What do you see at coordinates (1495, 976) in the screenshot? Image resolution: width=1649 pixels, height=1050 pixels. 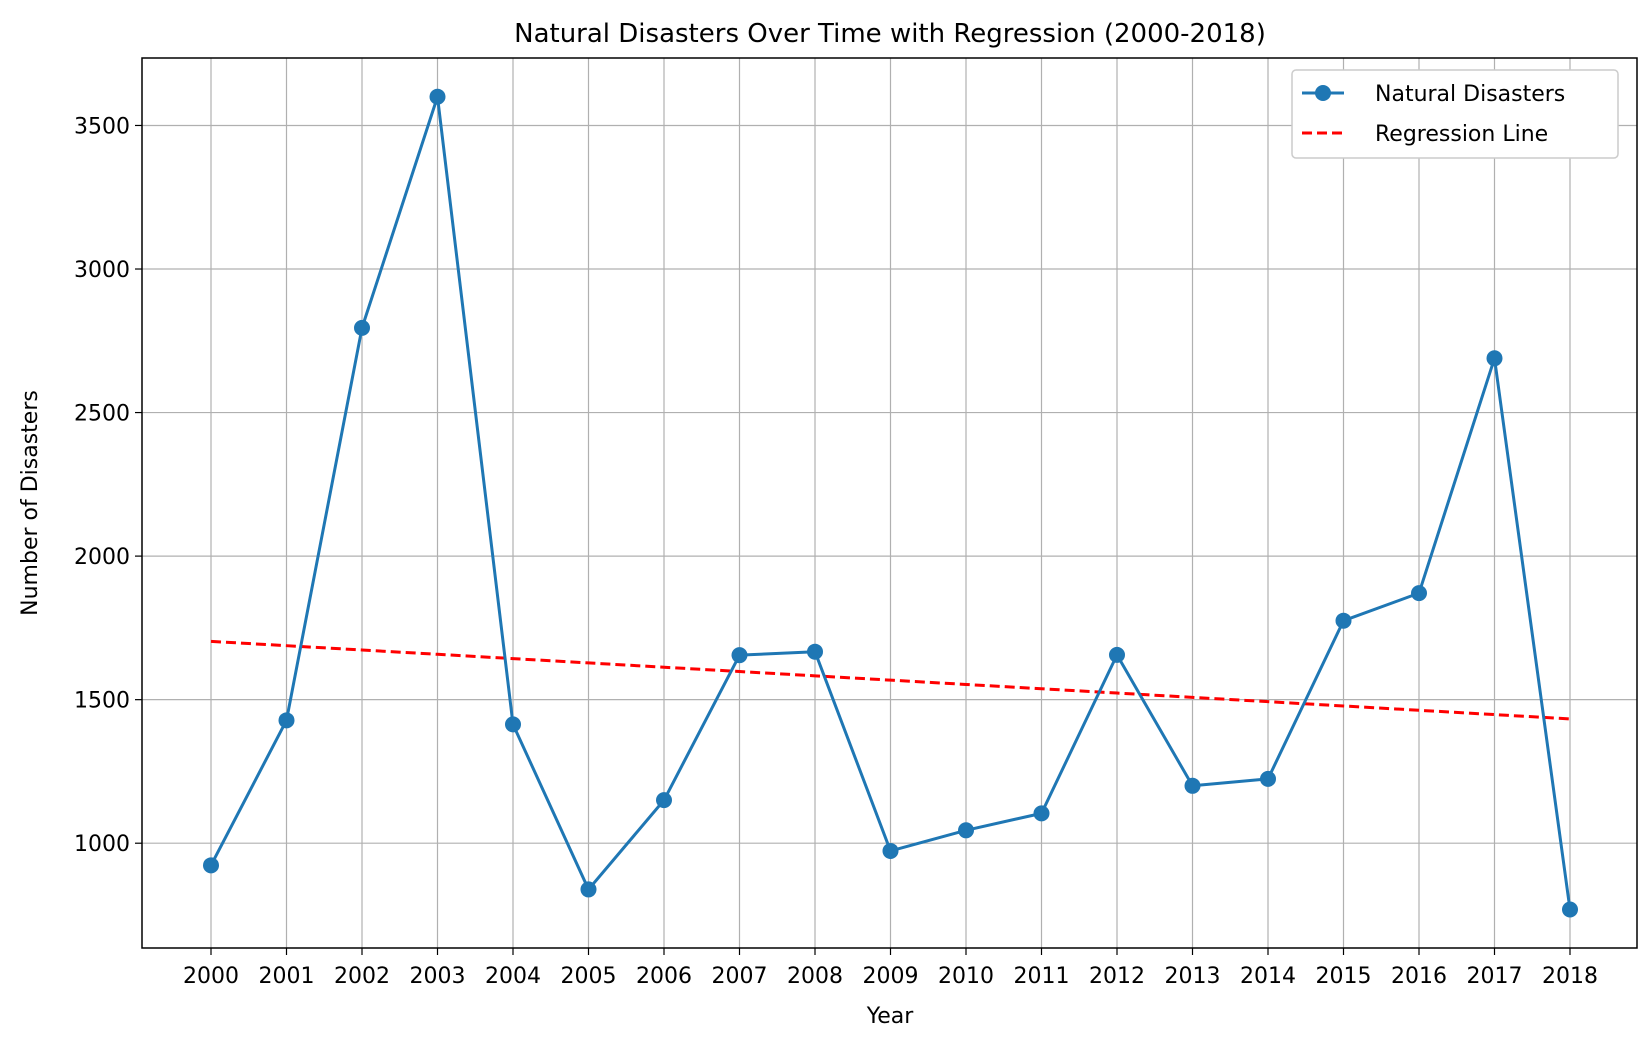 I see `x-tick-label: 2017` at bounding box center [1495, 976].